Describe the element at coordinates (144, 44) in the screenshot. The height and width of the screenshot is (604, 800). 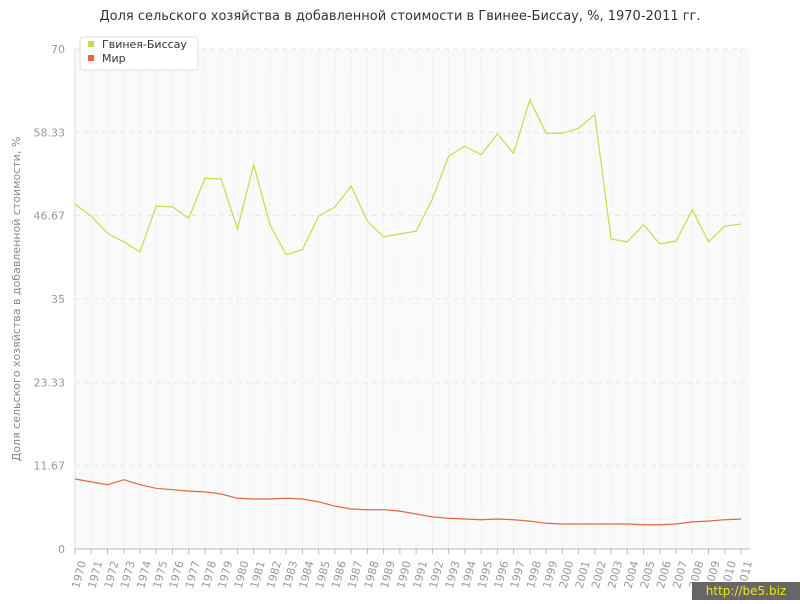
I see `legend-label: Гвинея-Биссау` at that location.